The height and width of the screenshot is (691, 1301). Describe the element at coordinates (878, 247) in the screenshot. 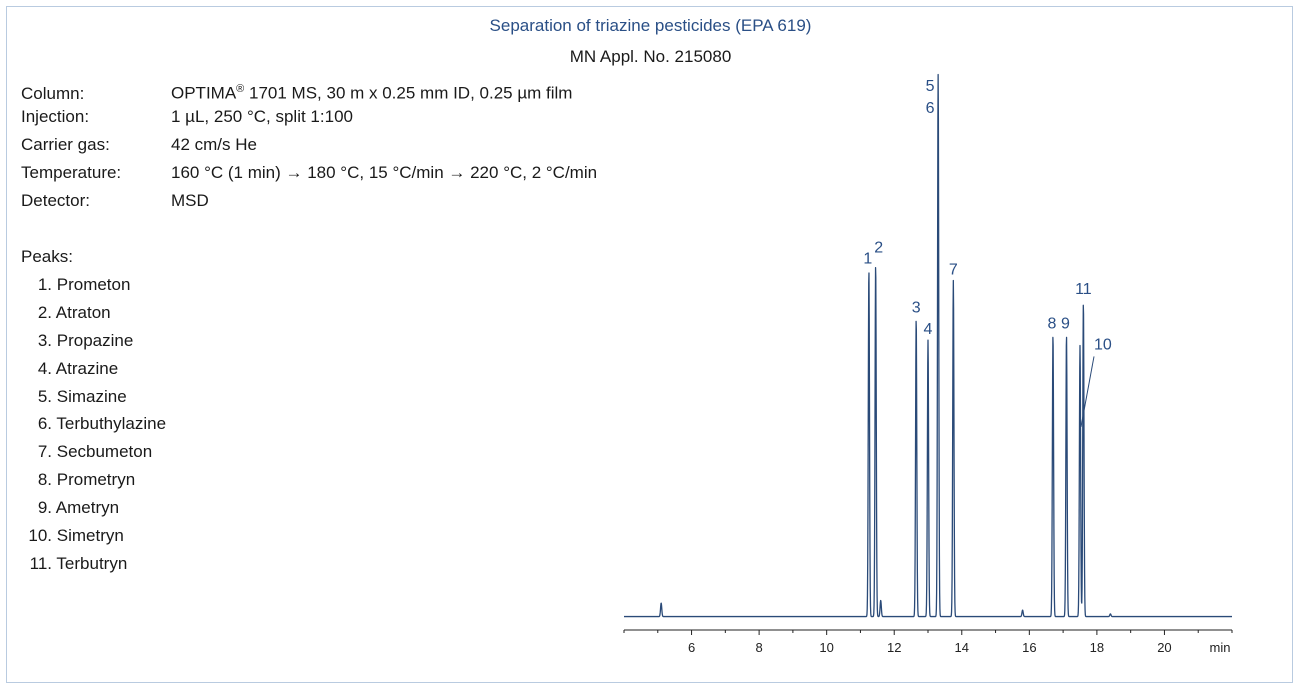

I see `peak-label: 2` at that location.